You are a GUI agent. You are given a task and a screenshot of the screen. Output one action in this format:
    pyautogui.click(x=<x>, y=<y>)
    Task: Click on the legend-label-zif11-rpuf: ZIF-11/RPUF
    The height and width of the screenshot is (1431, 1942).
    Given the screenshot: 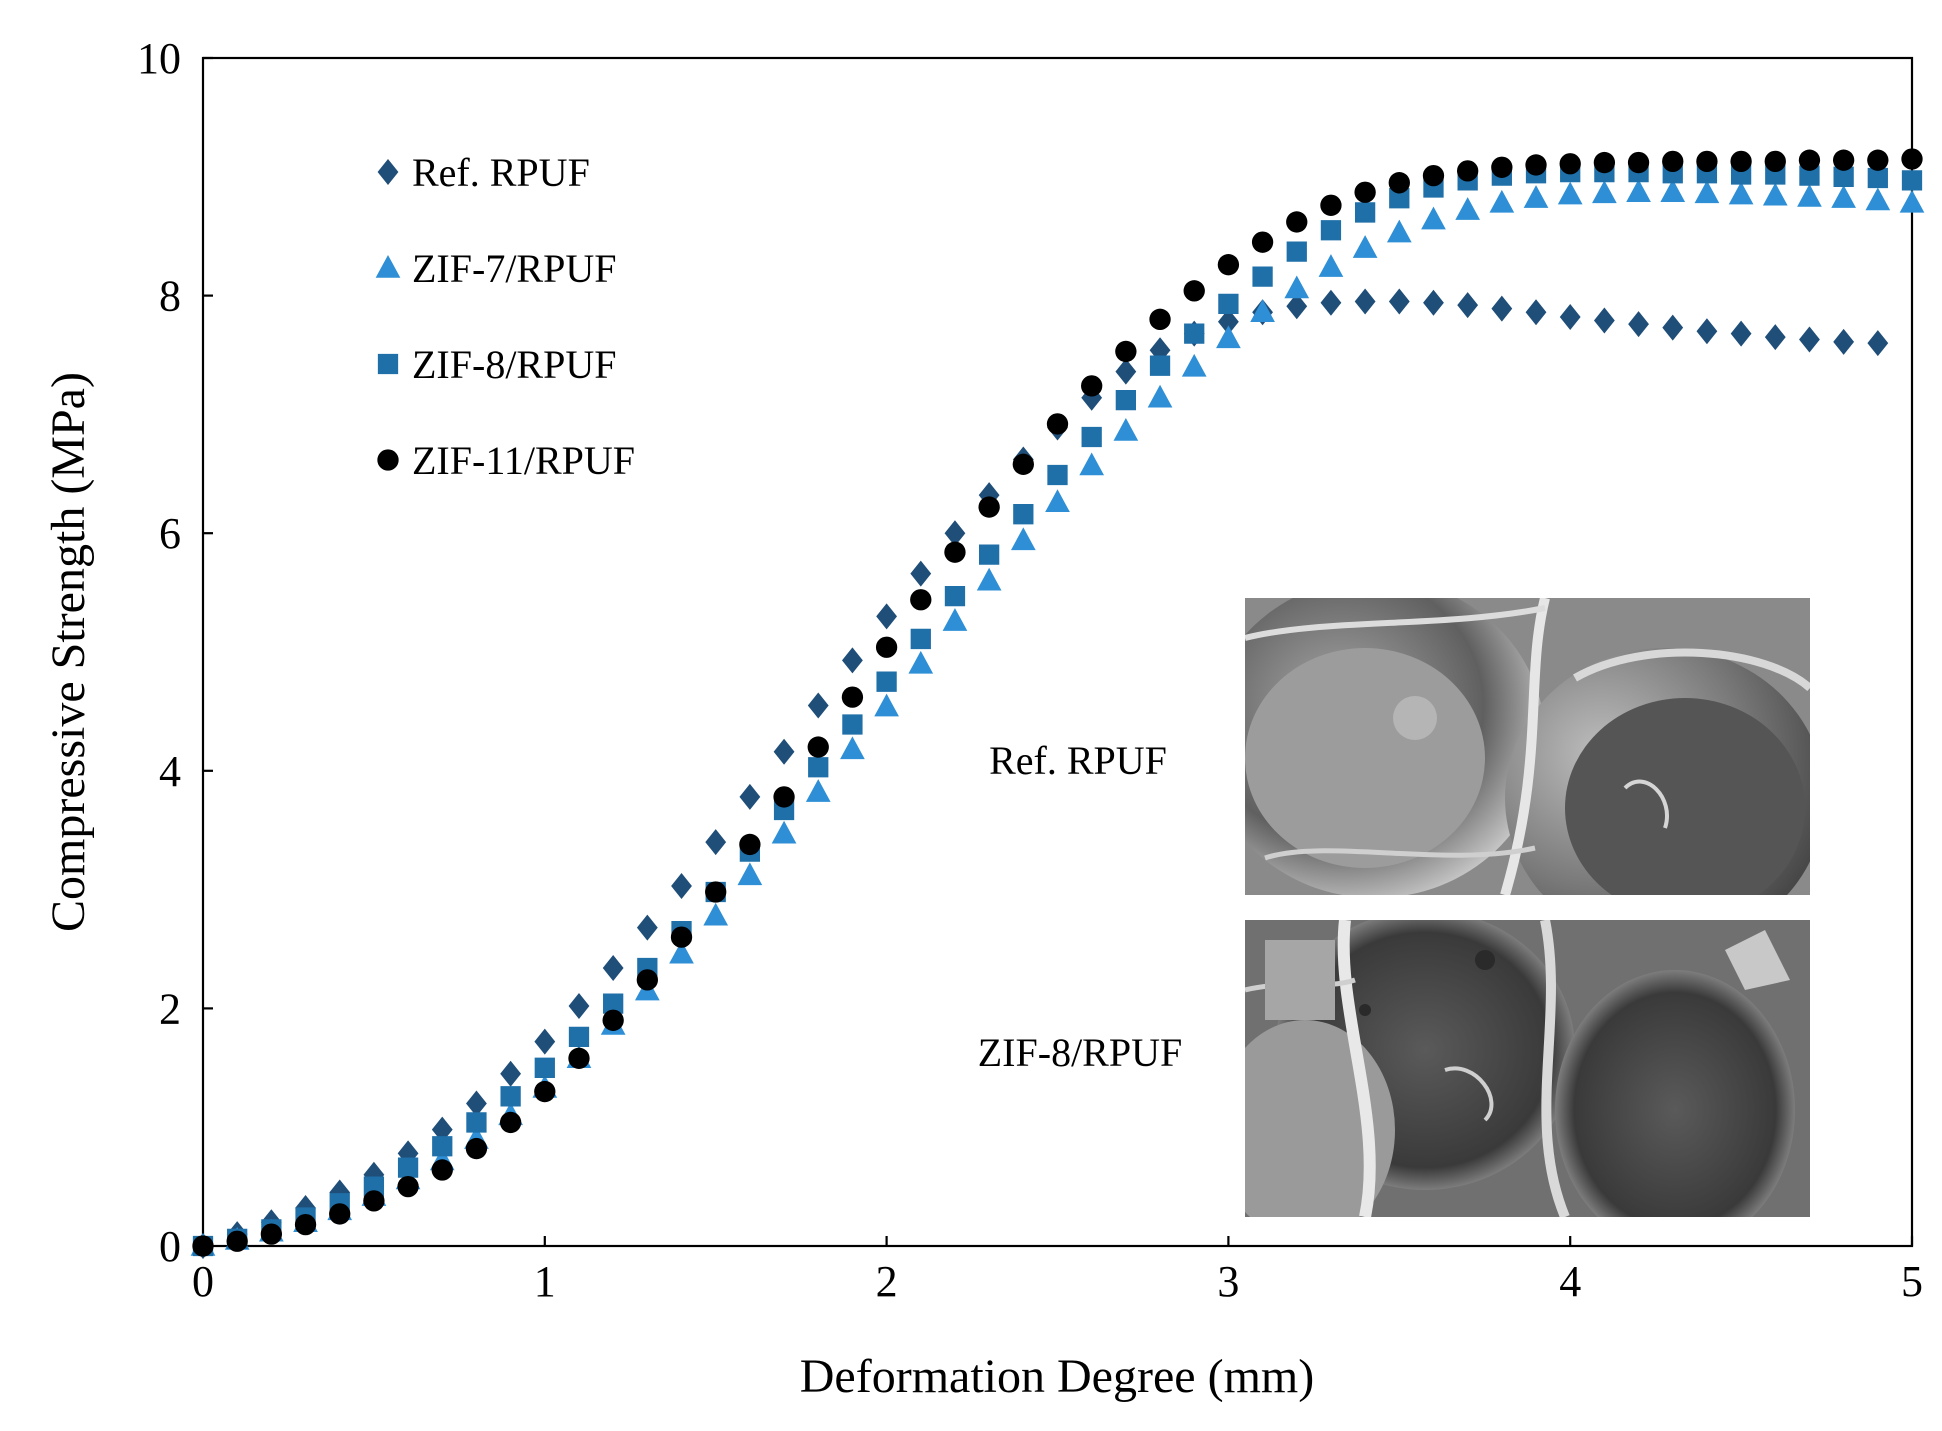 What is the action you would take?
    pyautogui.click(x=523, y=460)
    